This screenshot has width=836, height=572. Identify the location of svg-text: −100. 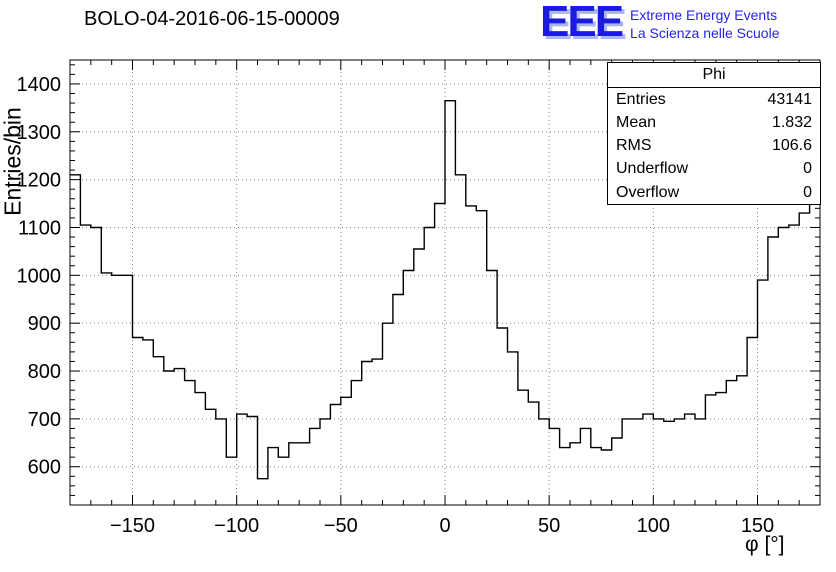
(236, 526).